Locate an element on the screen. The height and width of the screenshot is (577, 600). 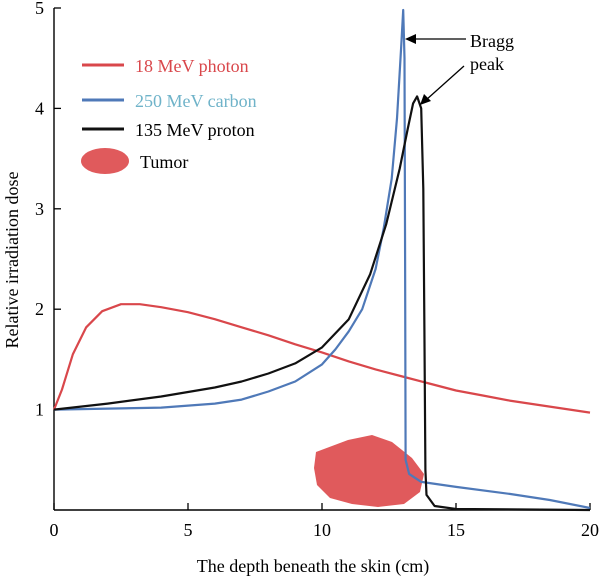
legend-label-proton: 135 MeV proton is located at coordinates (195, 130).